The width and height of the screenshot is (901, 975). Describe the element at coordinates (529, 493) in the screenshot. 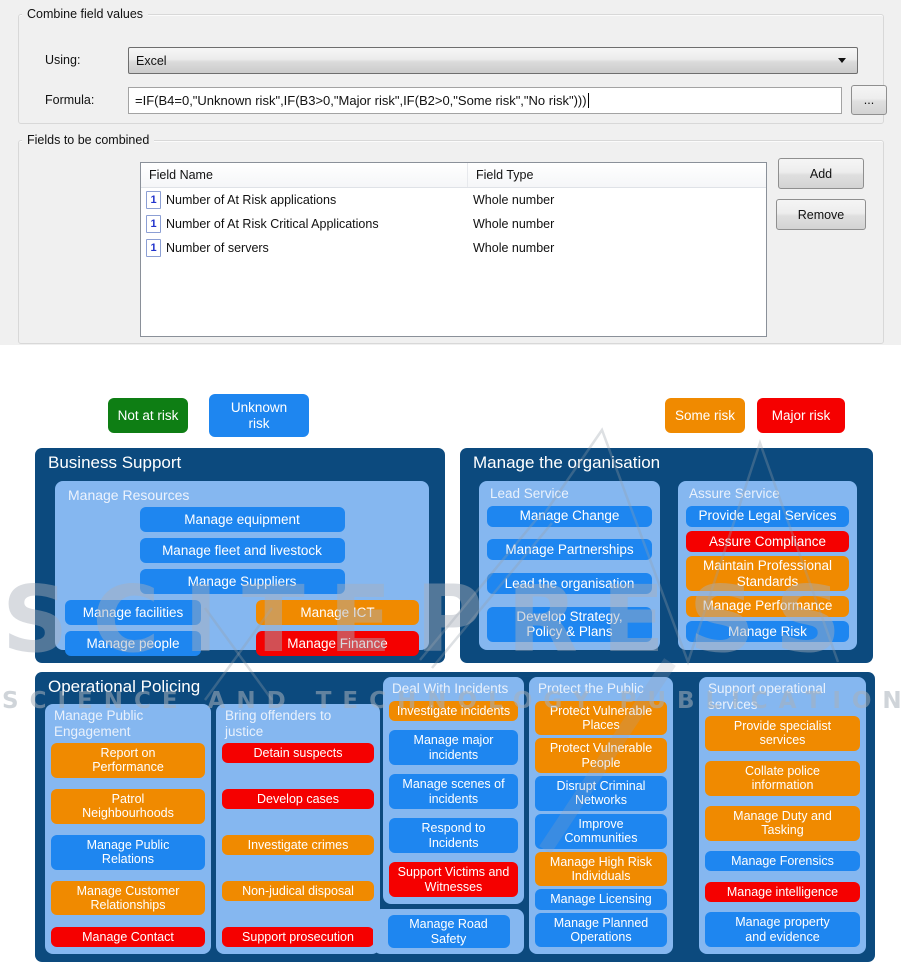

I see `group-title-lead-service: Lead Service` at that location.